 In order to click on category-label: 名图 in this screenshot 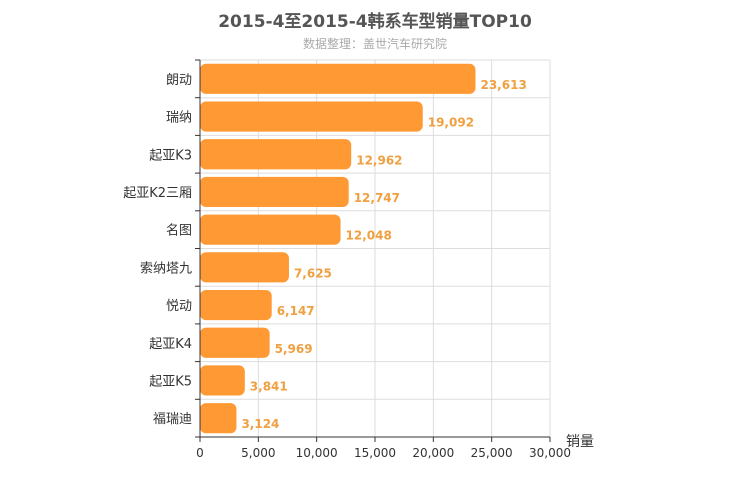, I will do `click(179, 231)`.